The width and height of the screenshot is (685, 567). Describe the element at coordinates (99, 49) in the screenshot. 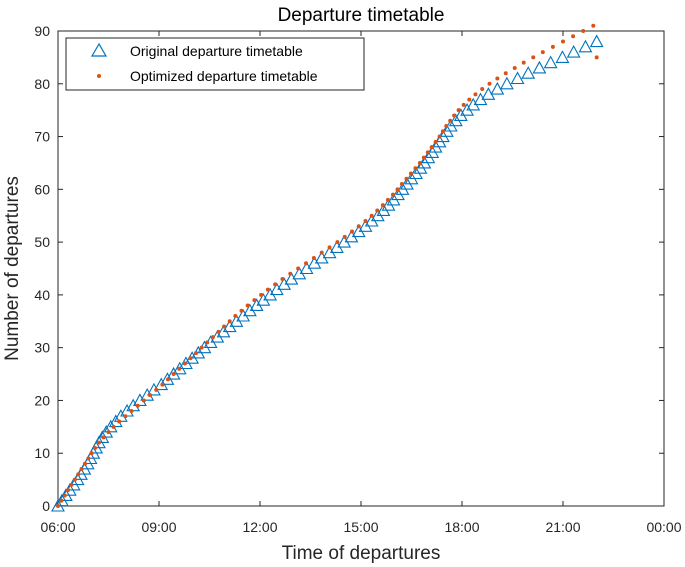

I see `legend-triangle-marker` at that location.